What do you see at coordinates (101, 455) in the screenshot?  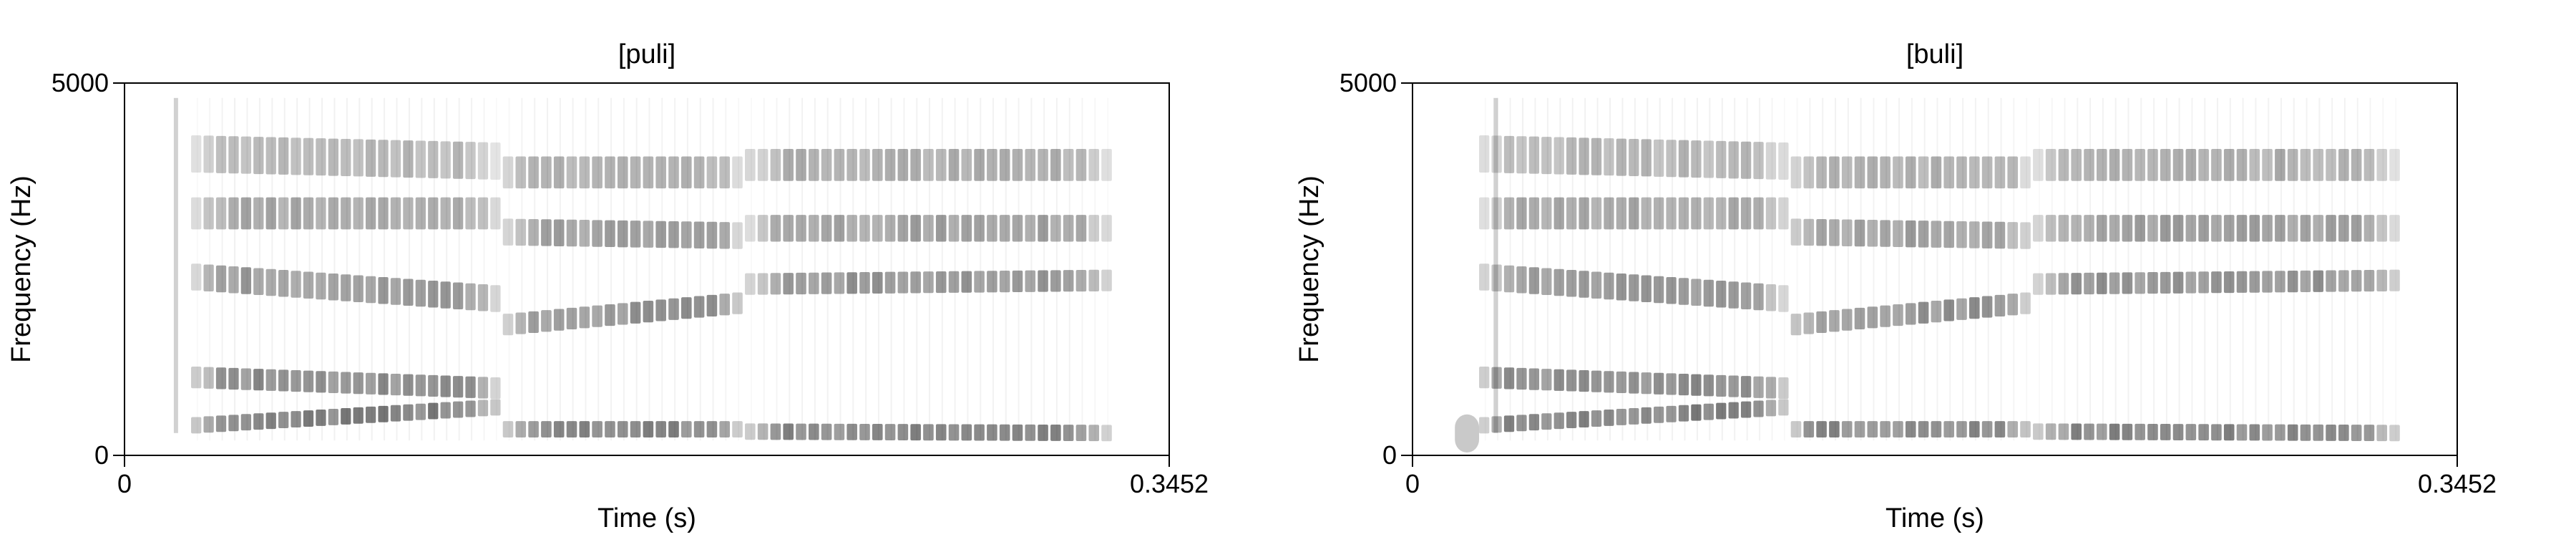 I see `y-tick-label-min: 0` at bounding box center [101, 455].